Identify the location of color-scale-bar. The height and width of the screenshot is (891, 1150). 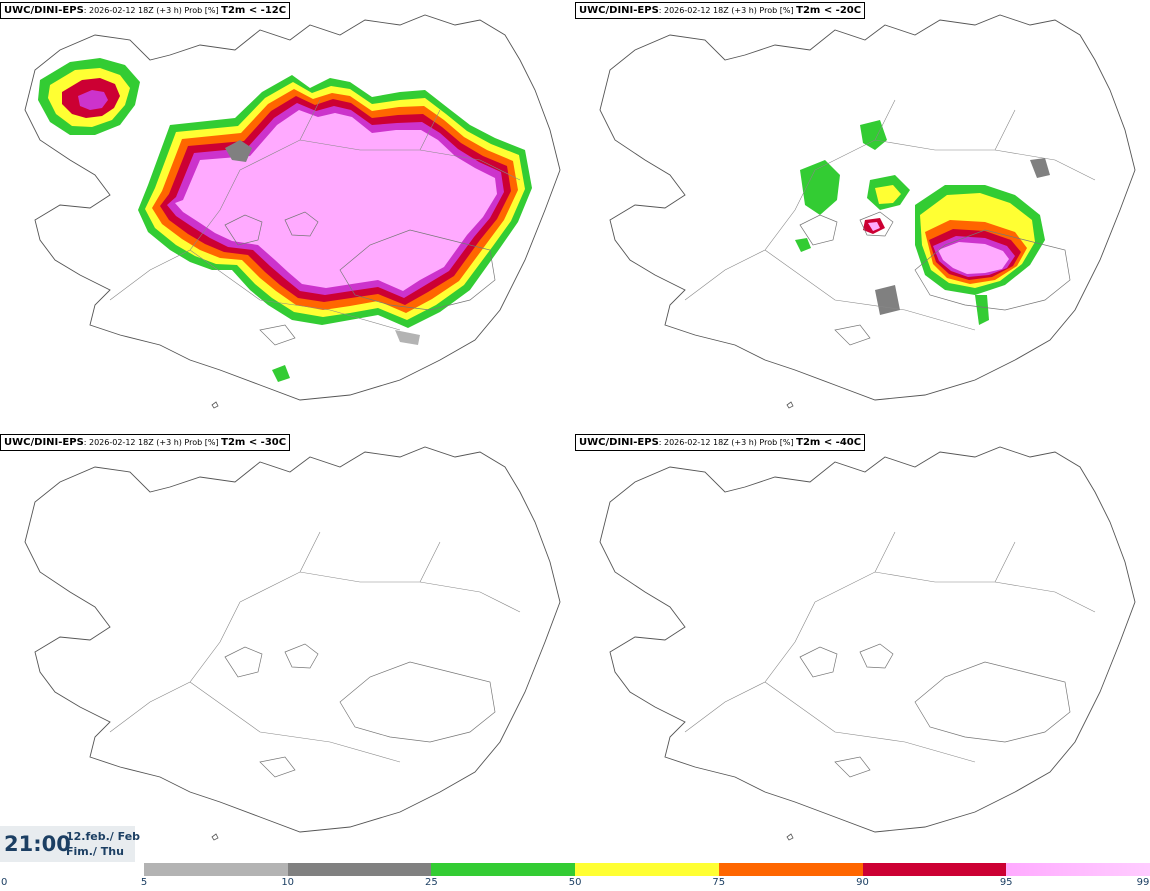
(647, 869).